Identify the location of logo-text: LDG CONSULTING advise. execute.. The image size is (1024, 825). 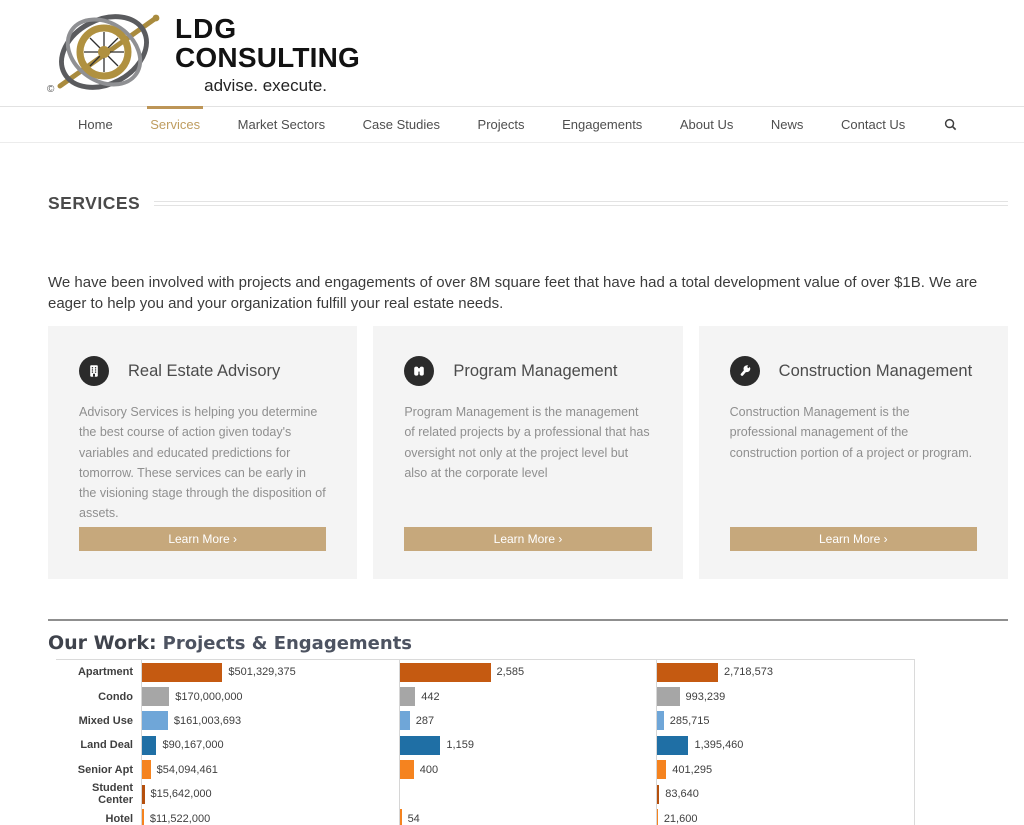
(268, 54).